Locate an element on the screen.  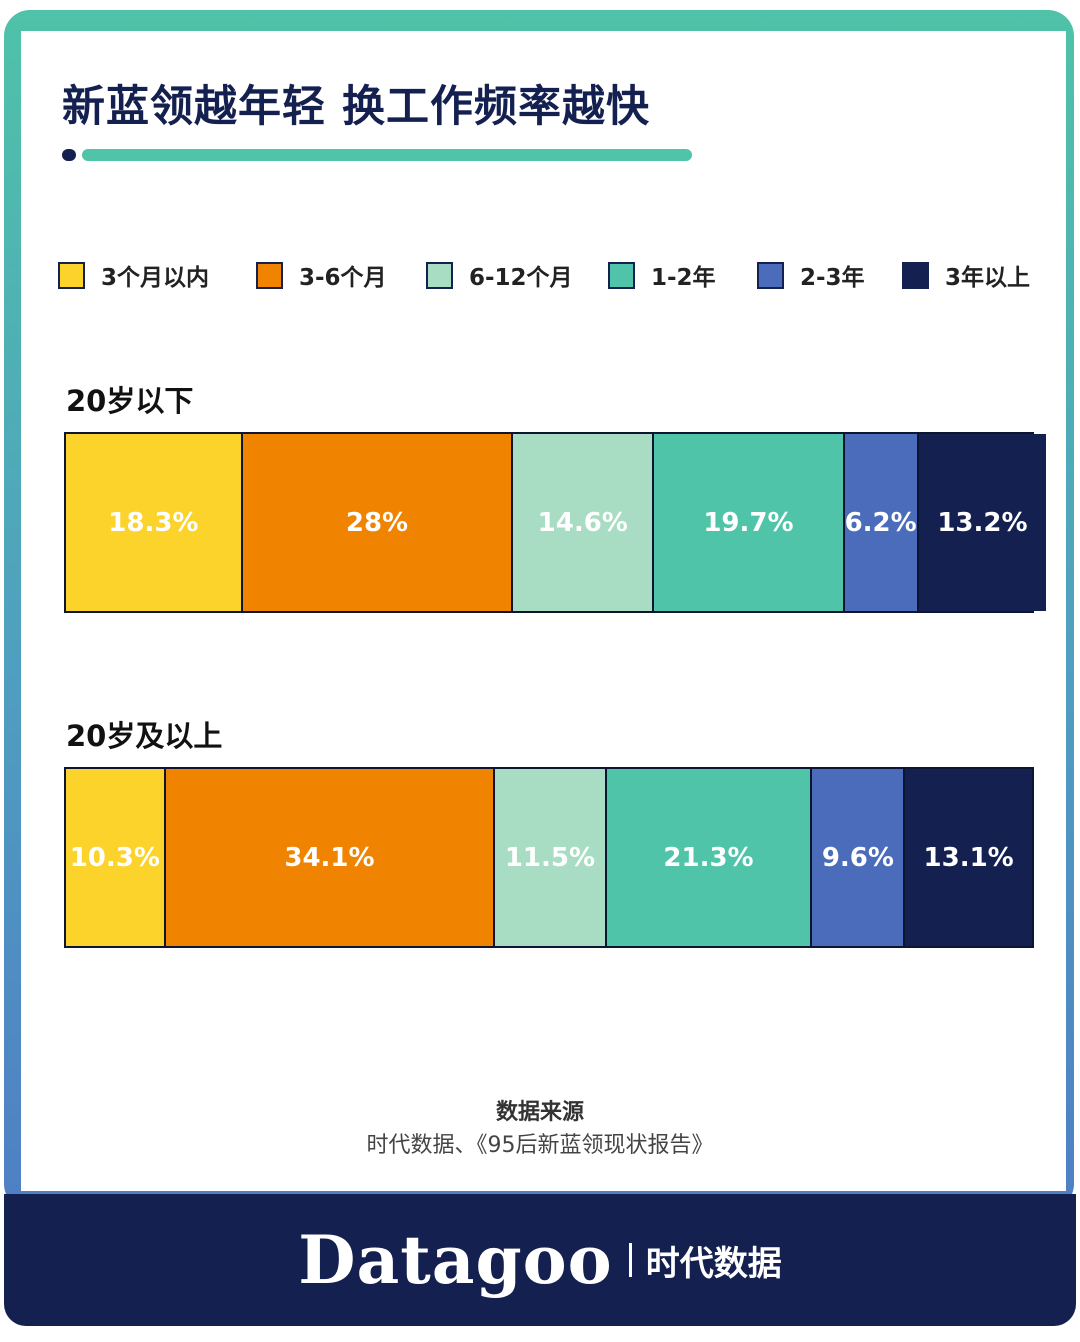
brand-name-cn: 时代数据 is located at coordinates (713, 1263).